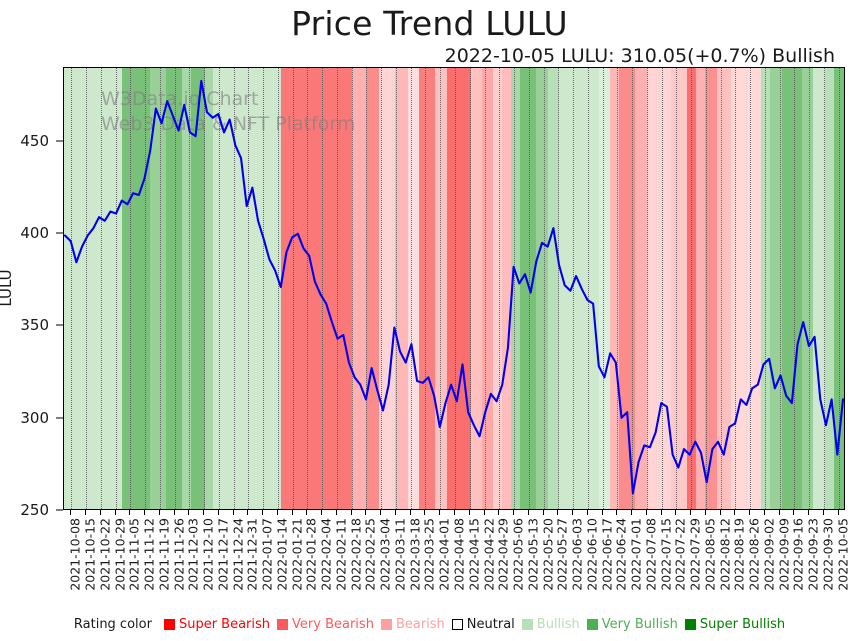 The image size is (859, 641). What do you see at coordinates (267, 554) in the screenshot?
I see `x-tick-label: 2022-01-07` at bounding box center [267, 554].